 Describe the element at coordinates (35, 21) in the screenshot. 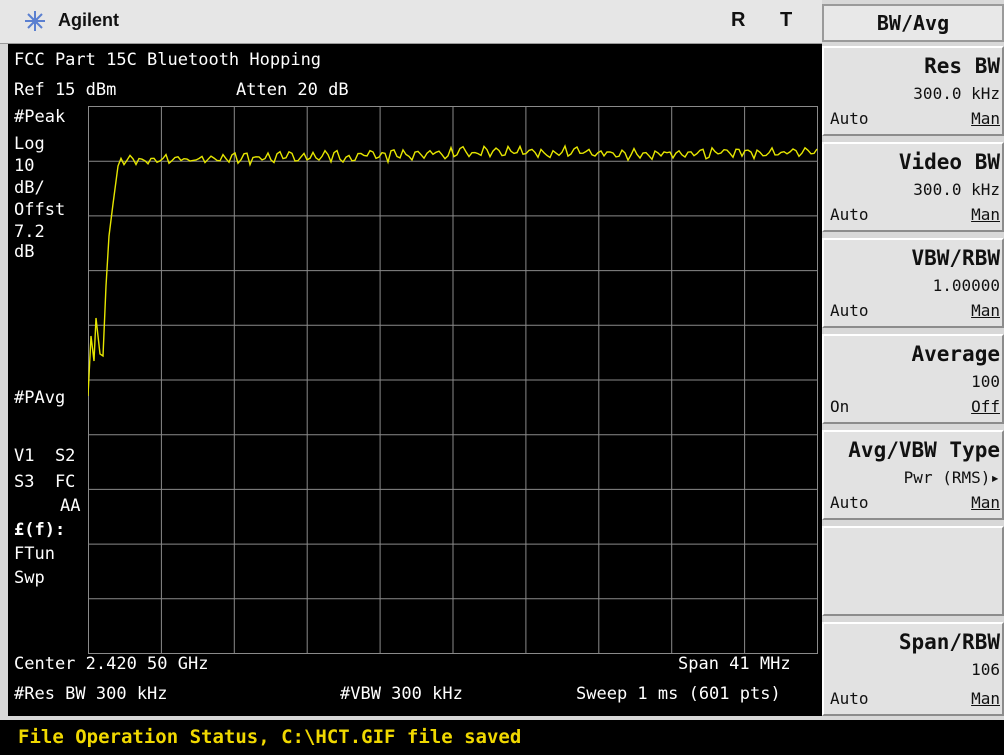

I see `agilent-logo-icon` at that location.